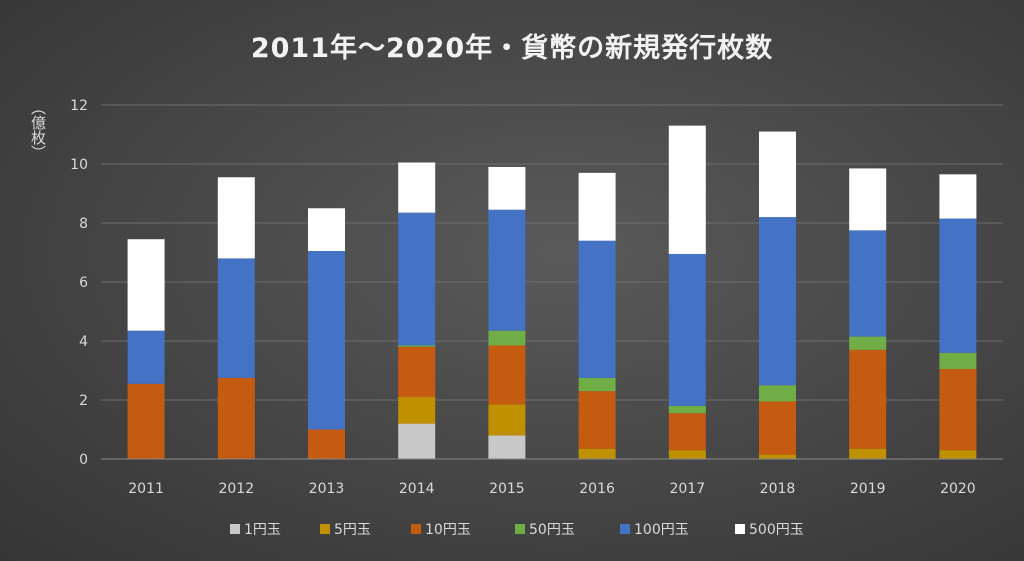 The image size is (1024, 561). What do you see at coordinates (868, 489) in the screenshot?
I see `x-tick-label: 2019` at bounding box center [868, 489].